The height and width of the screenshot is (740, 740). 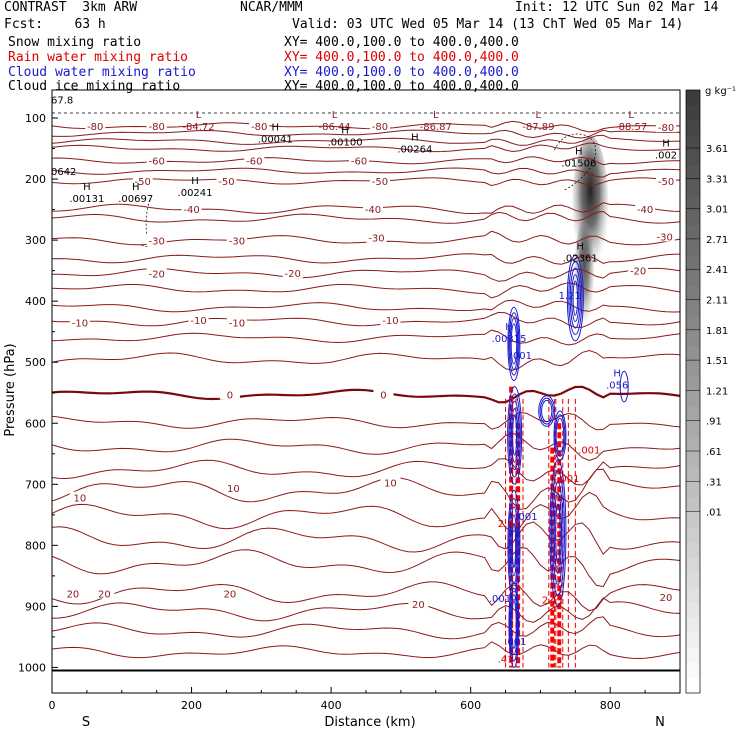 What do you see at coordinates (271, 7) in the screenshot?
I see `organization-label: NCAR/MMM` at bounding box center [271, 7].